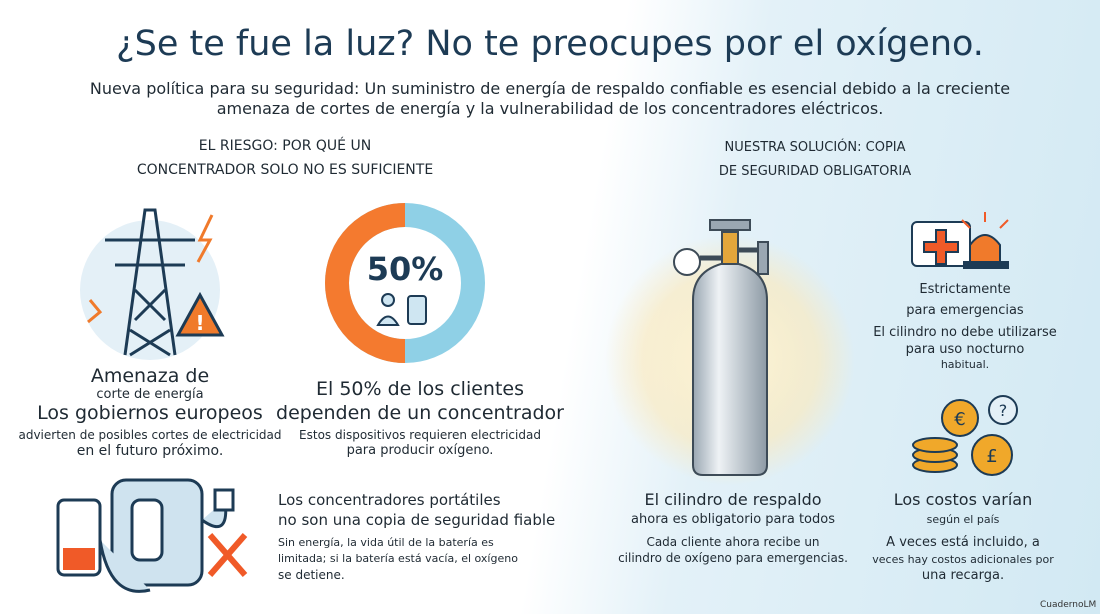 Image resolution: width=1100 pixels, height=614 pixels. Describe the element at coordinates (963, 542) in the screenshot. I see `card-text: A veces está incluido, a` at that location.